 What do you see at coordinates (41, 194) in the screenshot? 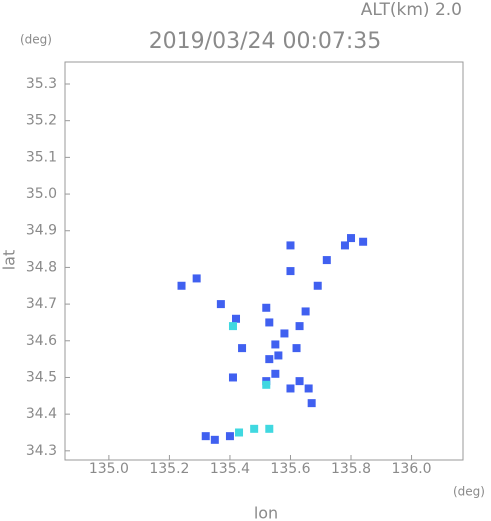
I see `y-tick-label: 35.0` at bounding box center [41, 194].